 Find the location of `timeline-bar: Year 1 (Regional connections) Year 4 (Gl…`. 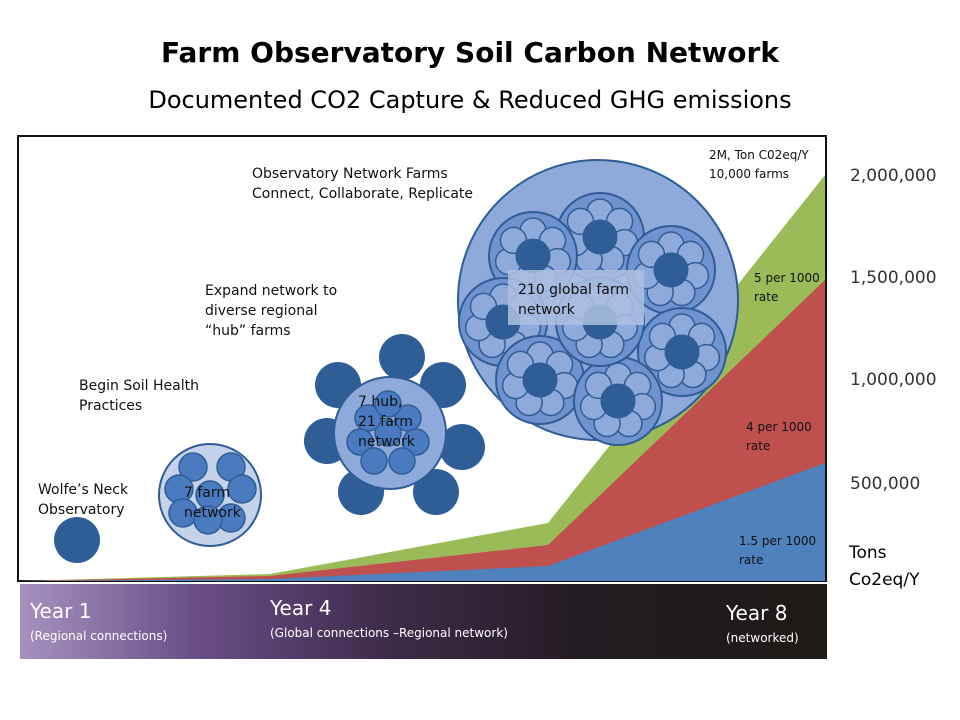

timeline-bar: Year 1 (Regional connections) Year 4 (Gl… is located at coordinates (423, 621).